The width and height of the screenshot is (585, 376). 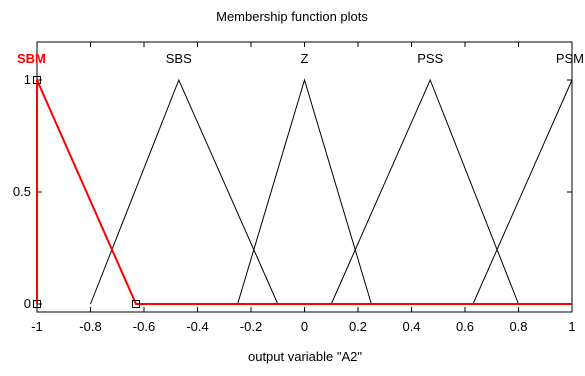 I want to click on y-tick-label: 1, so click(x=27, y=79).